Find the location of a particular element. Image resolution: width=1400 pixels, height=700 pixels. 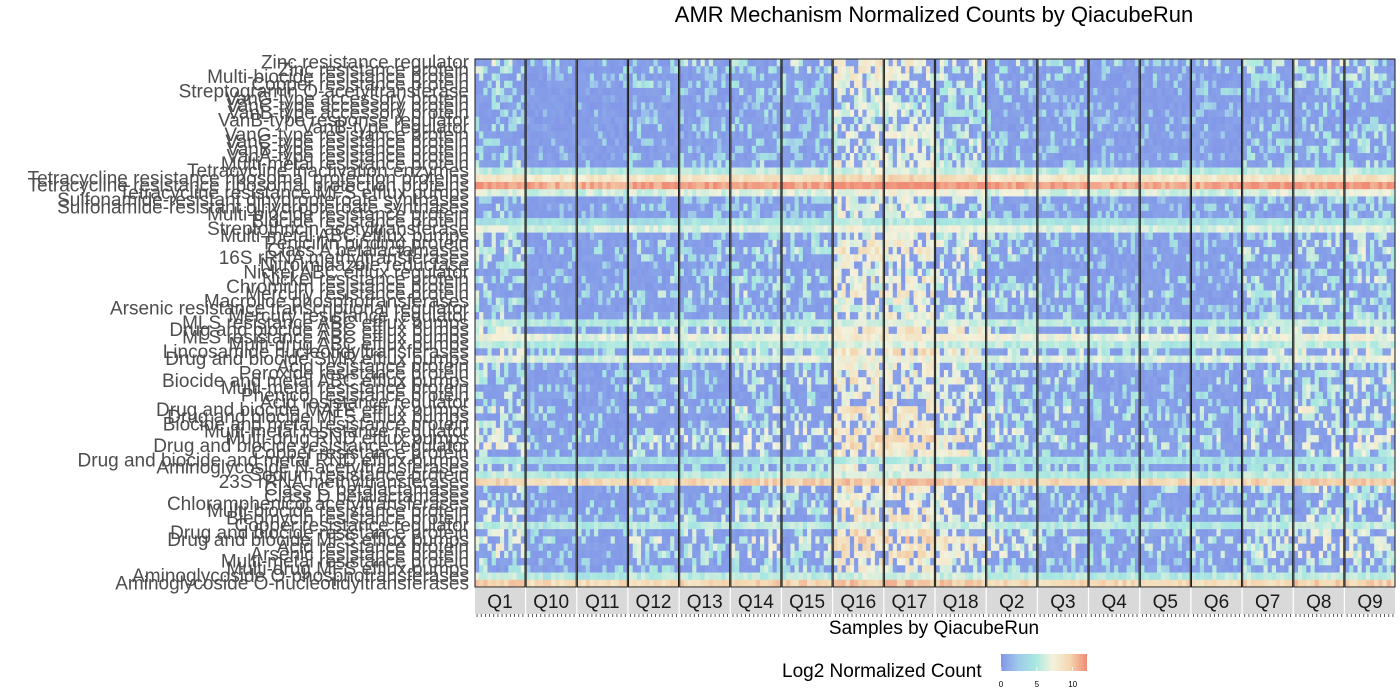

row-label: Zinc resistance protein is located at coordinates (373, 70).